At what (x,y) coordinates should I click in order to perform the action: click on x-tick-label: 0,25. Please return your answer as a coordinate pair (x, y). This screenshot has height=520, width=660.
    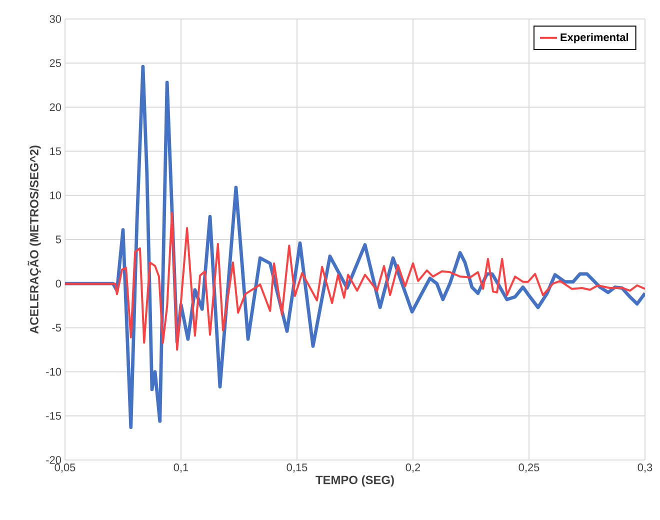
    Looking at the image, I should click on (529, 468).